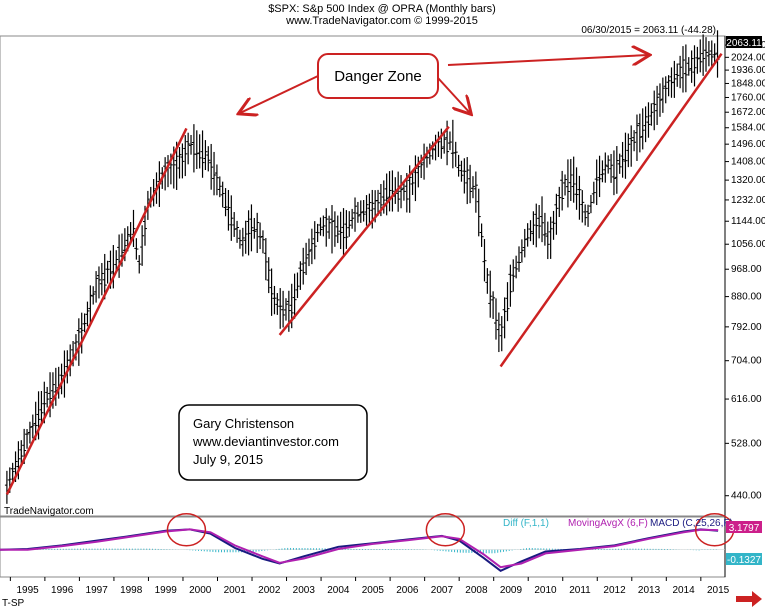 The image size is (765, 609). What do you see at coordinates (62, 590) in the screenshot?
I see `x-tick-label: 1996` at bounding box center [62, 590].